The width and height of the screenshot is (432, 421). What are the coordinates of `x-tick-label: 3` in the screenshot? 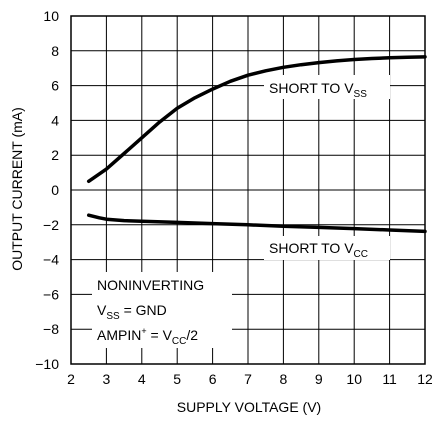 It's located at (107, 379).